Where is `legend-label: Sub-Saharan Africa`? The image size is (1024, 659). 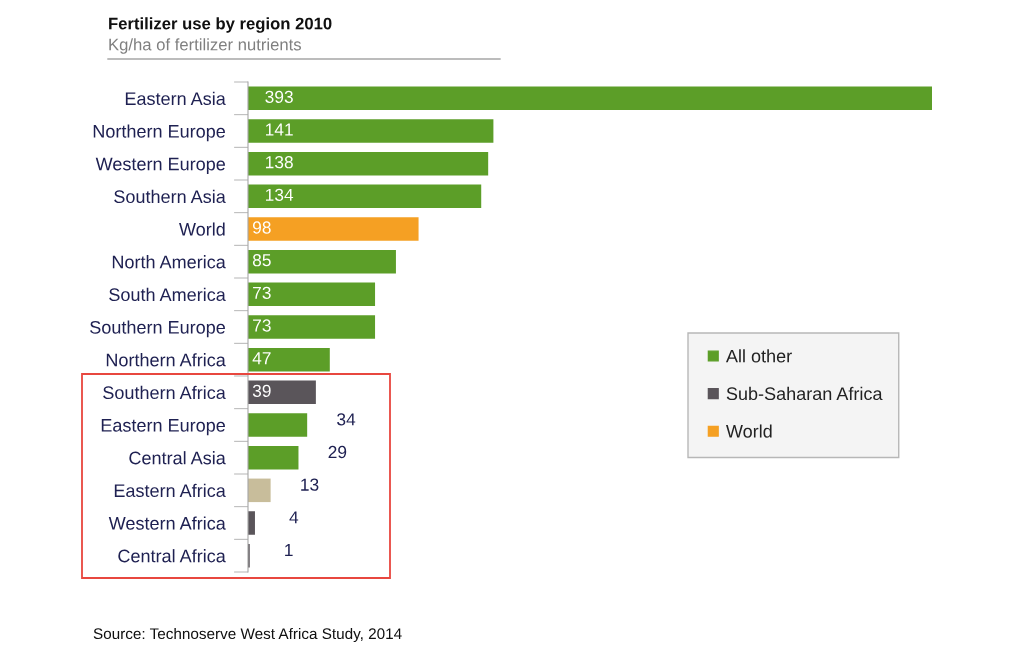
legend-label: Sub-Saharan Africa is located at coordinates (804, 393).